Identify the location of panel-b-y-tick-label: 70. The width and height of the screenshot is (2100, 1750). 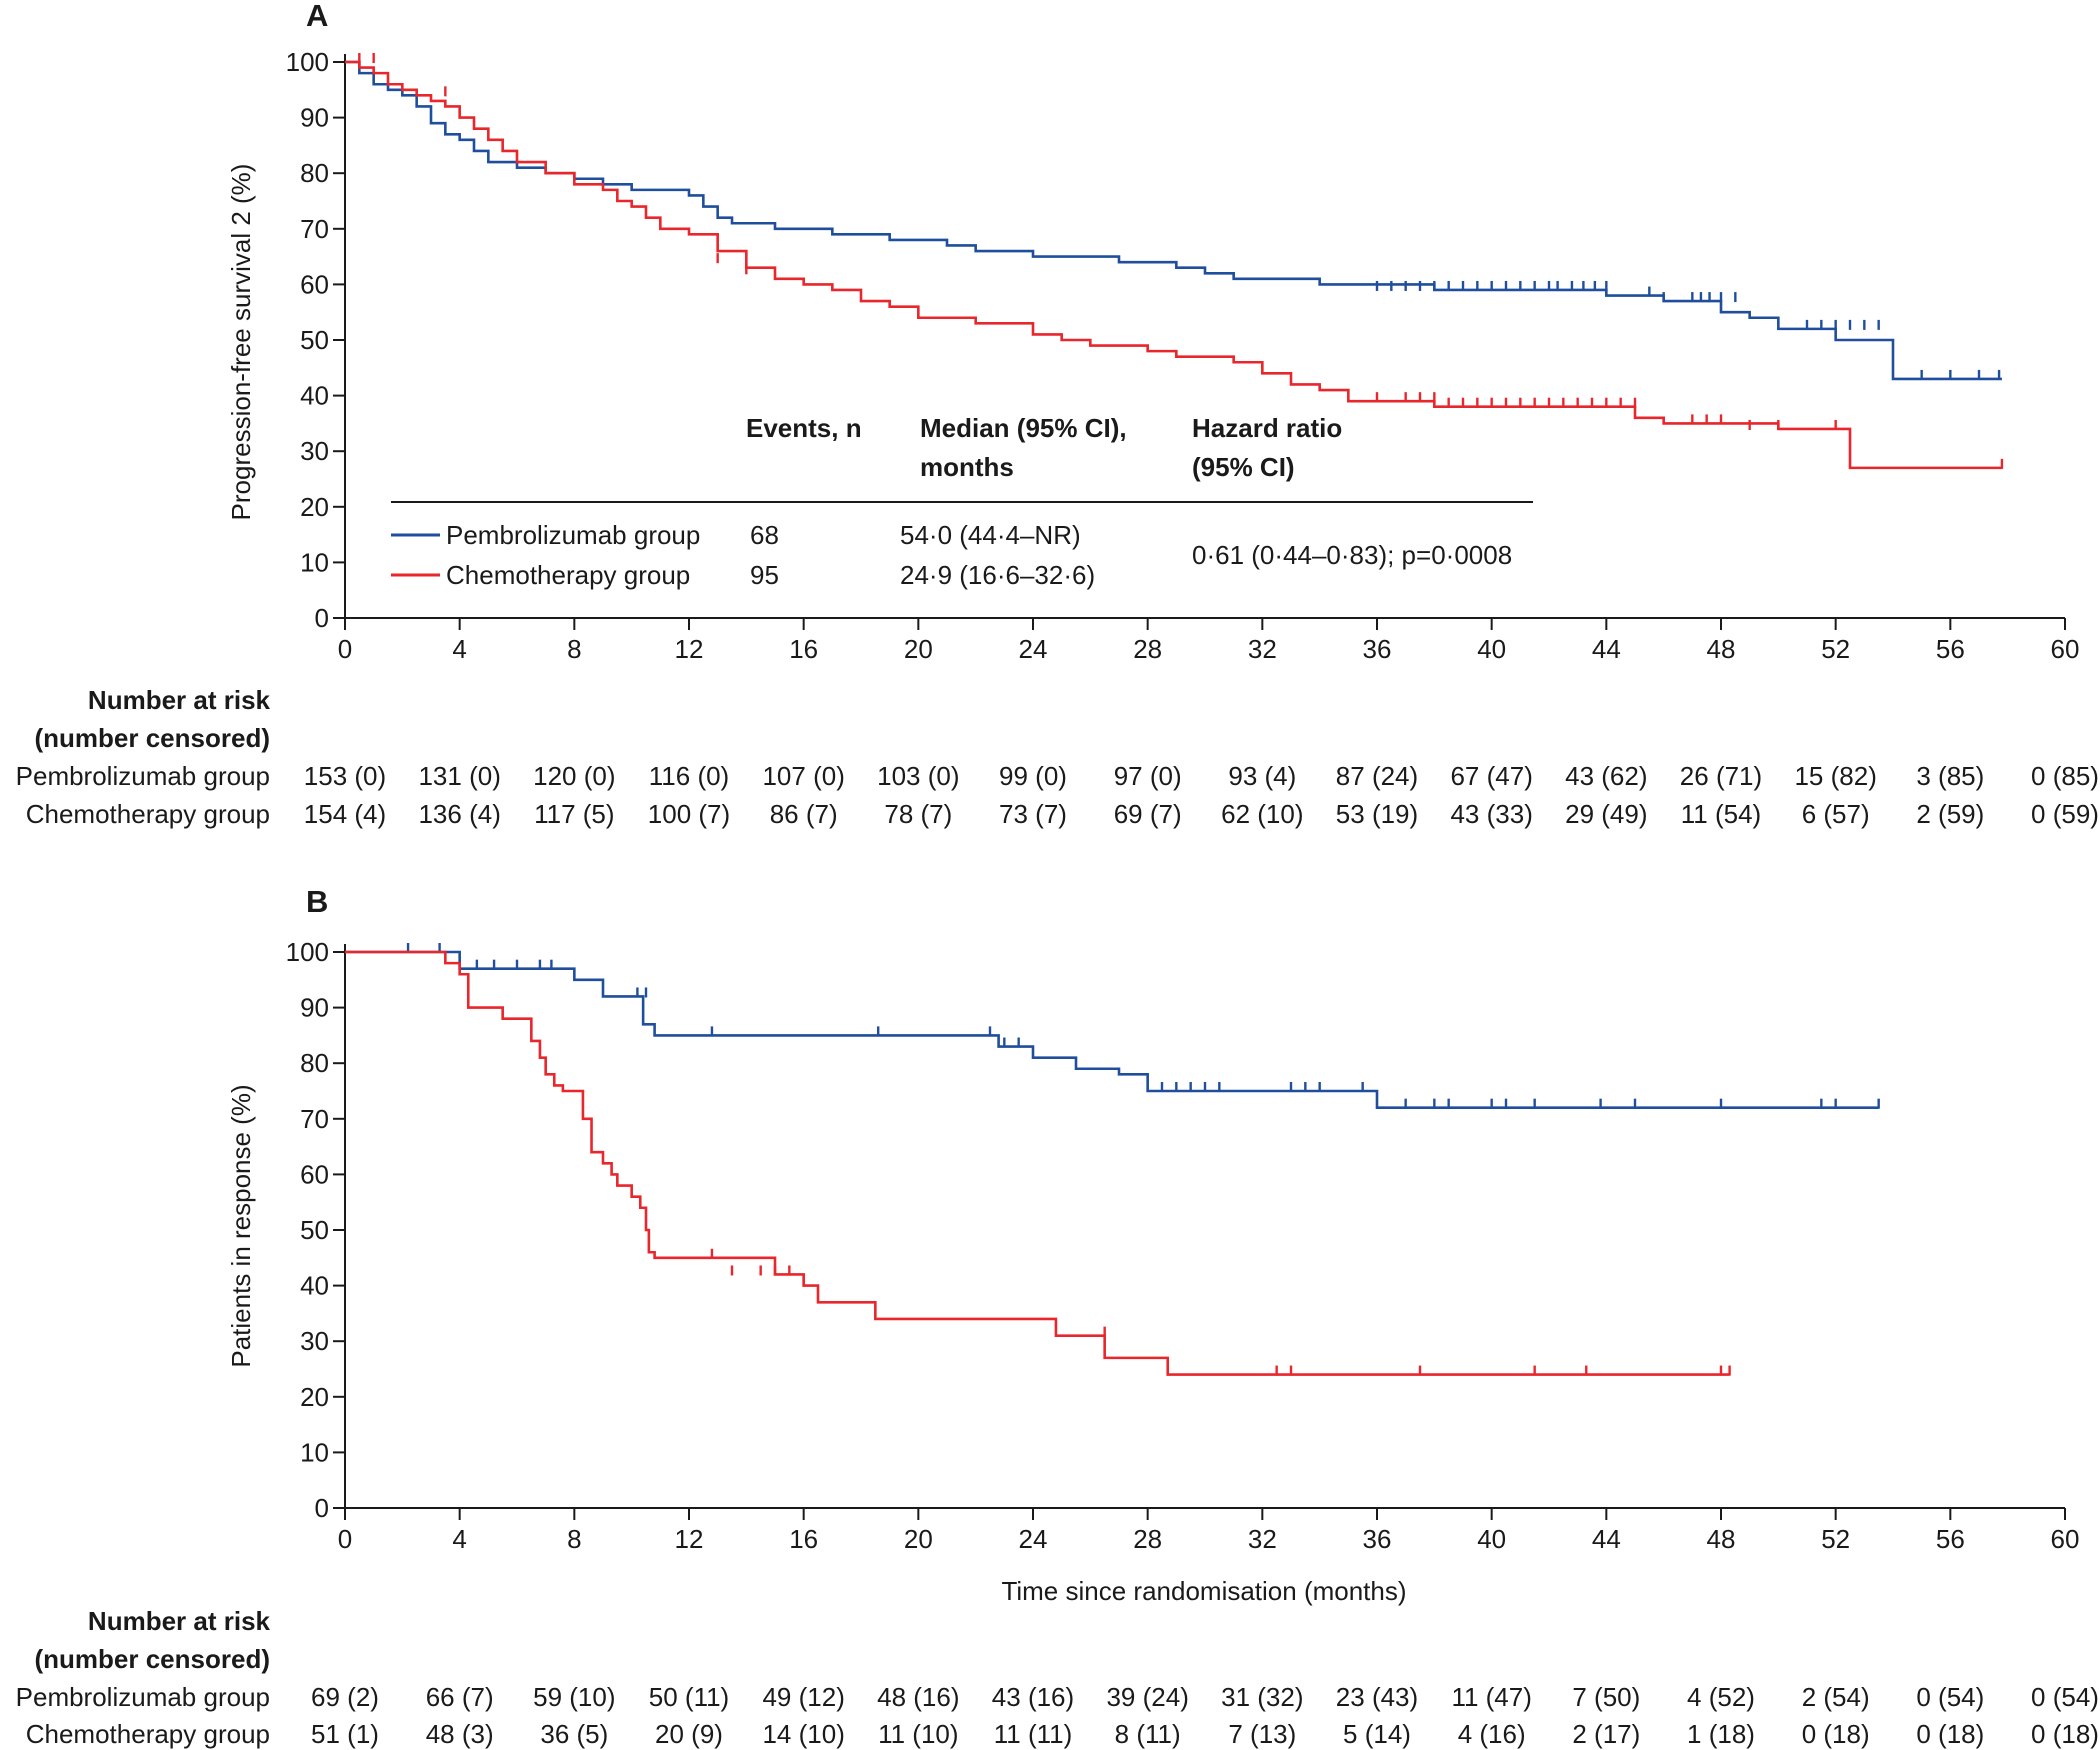
(314, 1119).